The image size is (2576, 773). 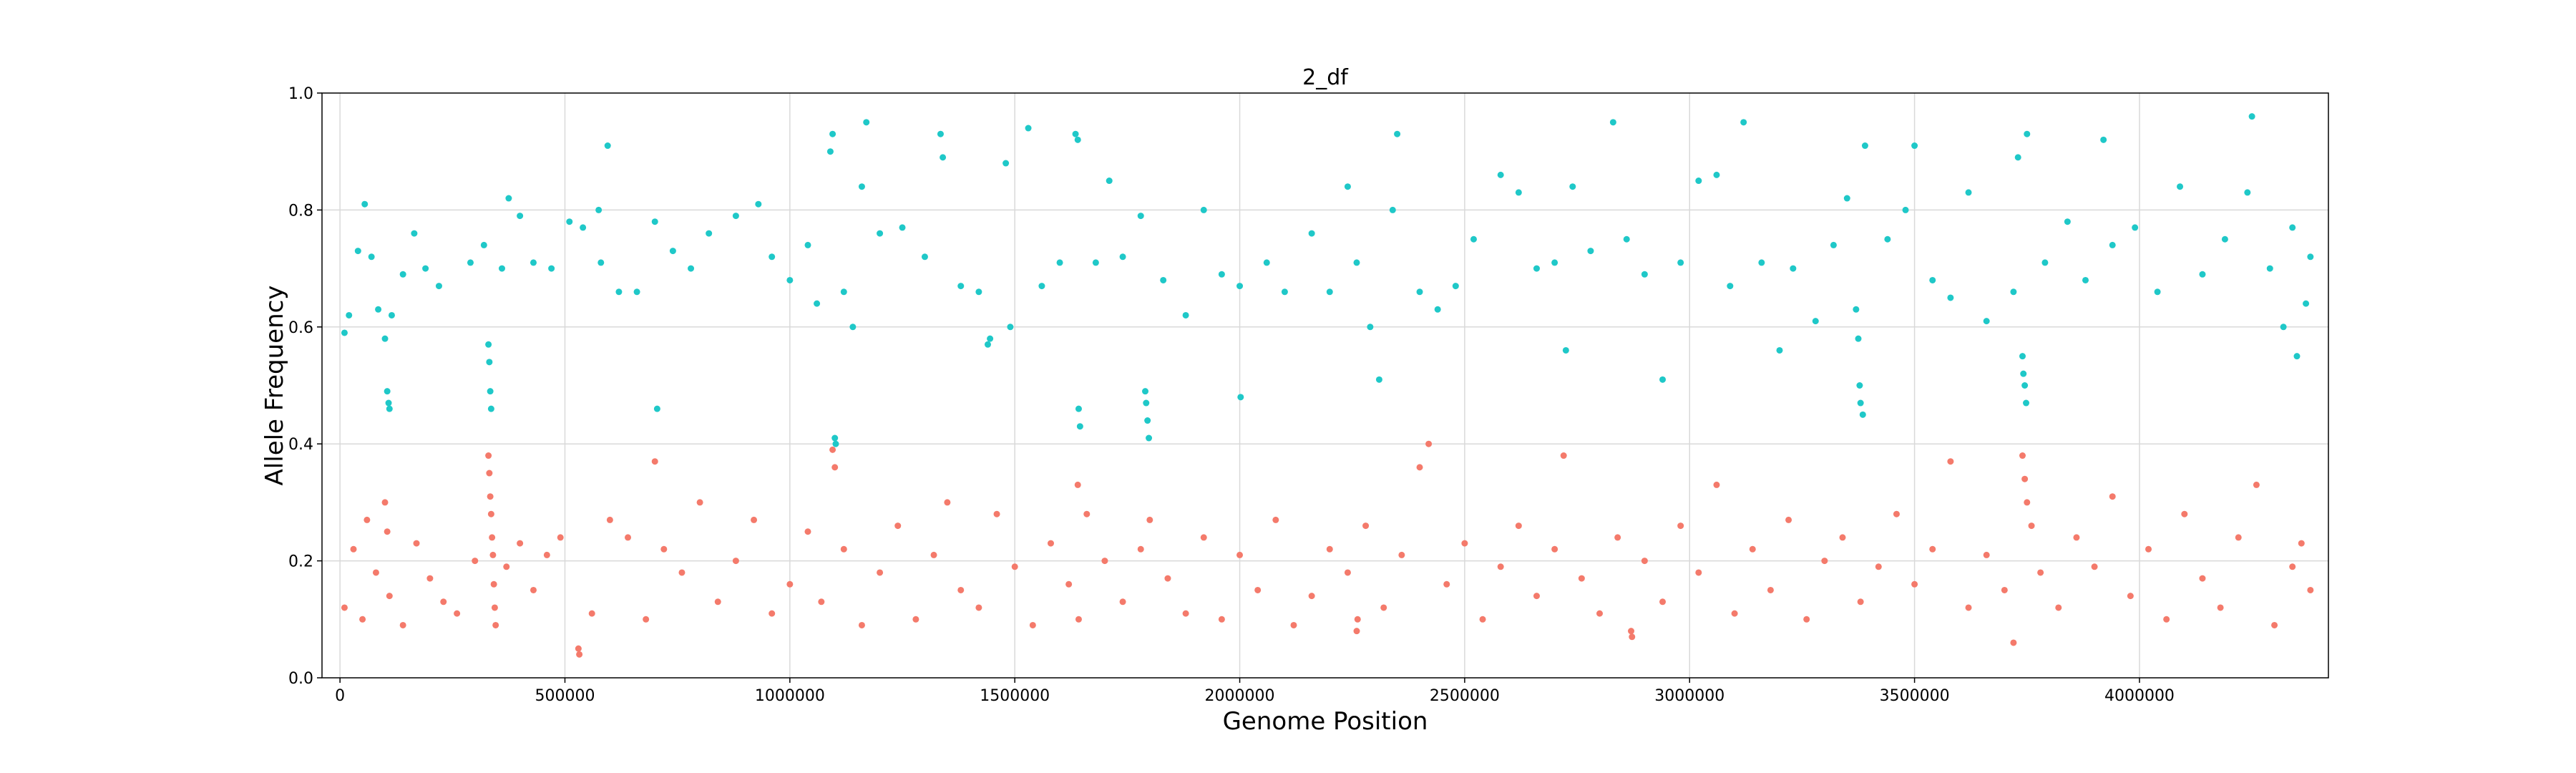 What do you see at coordinates (300, 679) in the screenshot?
I see `y-tick-label: 0.0` at bounding box center [300, 679].